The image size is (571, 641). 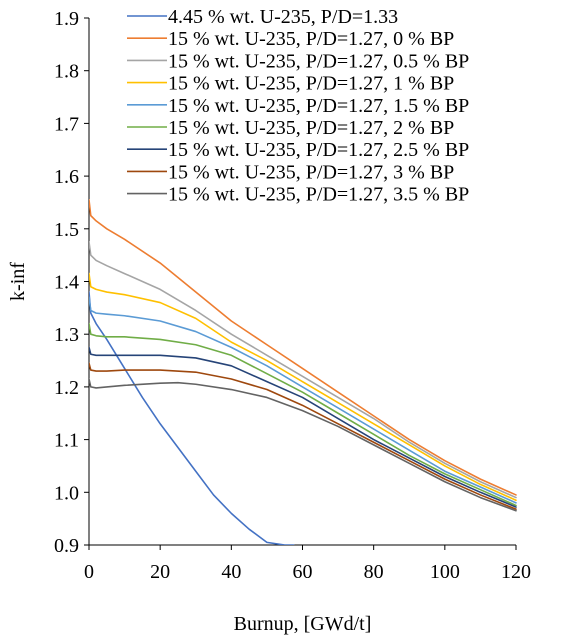 I want to click on y-tick-label: 1.9, so click(x=66, y=19).